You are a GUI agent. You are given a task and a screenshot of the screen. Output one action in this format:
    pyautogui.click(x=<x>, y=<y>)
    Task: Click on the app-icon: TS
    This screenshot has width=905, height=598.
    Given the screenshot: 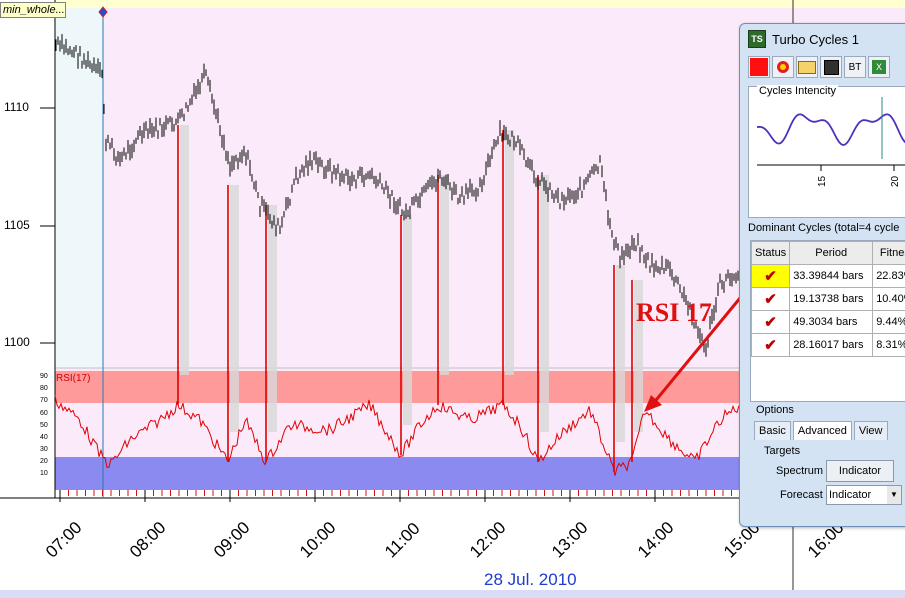 What is the action you would take?
    pyautogui.click(x=757, y=39)
    